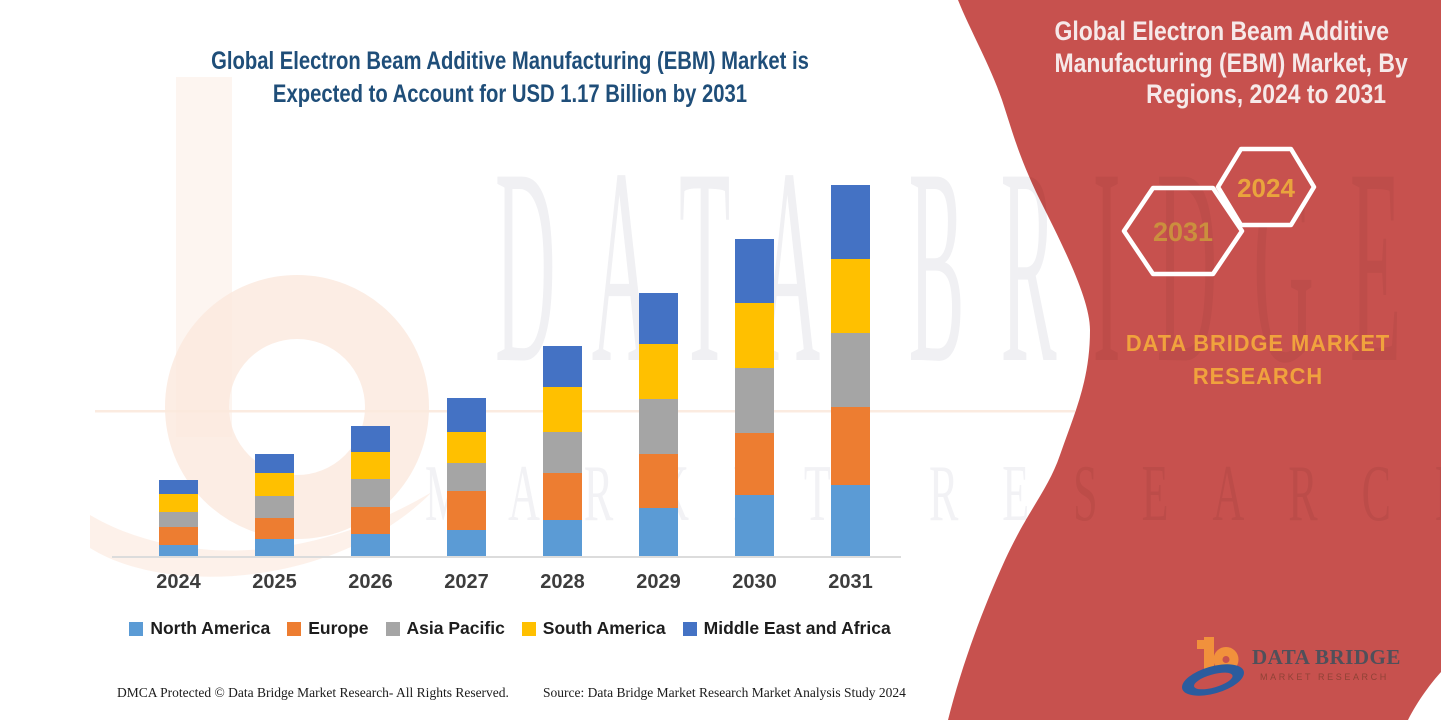 The width and height of the screenshot is (1441, 720). I want to click on legend-item: North America, so click(199, 628).